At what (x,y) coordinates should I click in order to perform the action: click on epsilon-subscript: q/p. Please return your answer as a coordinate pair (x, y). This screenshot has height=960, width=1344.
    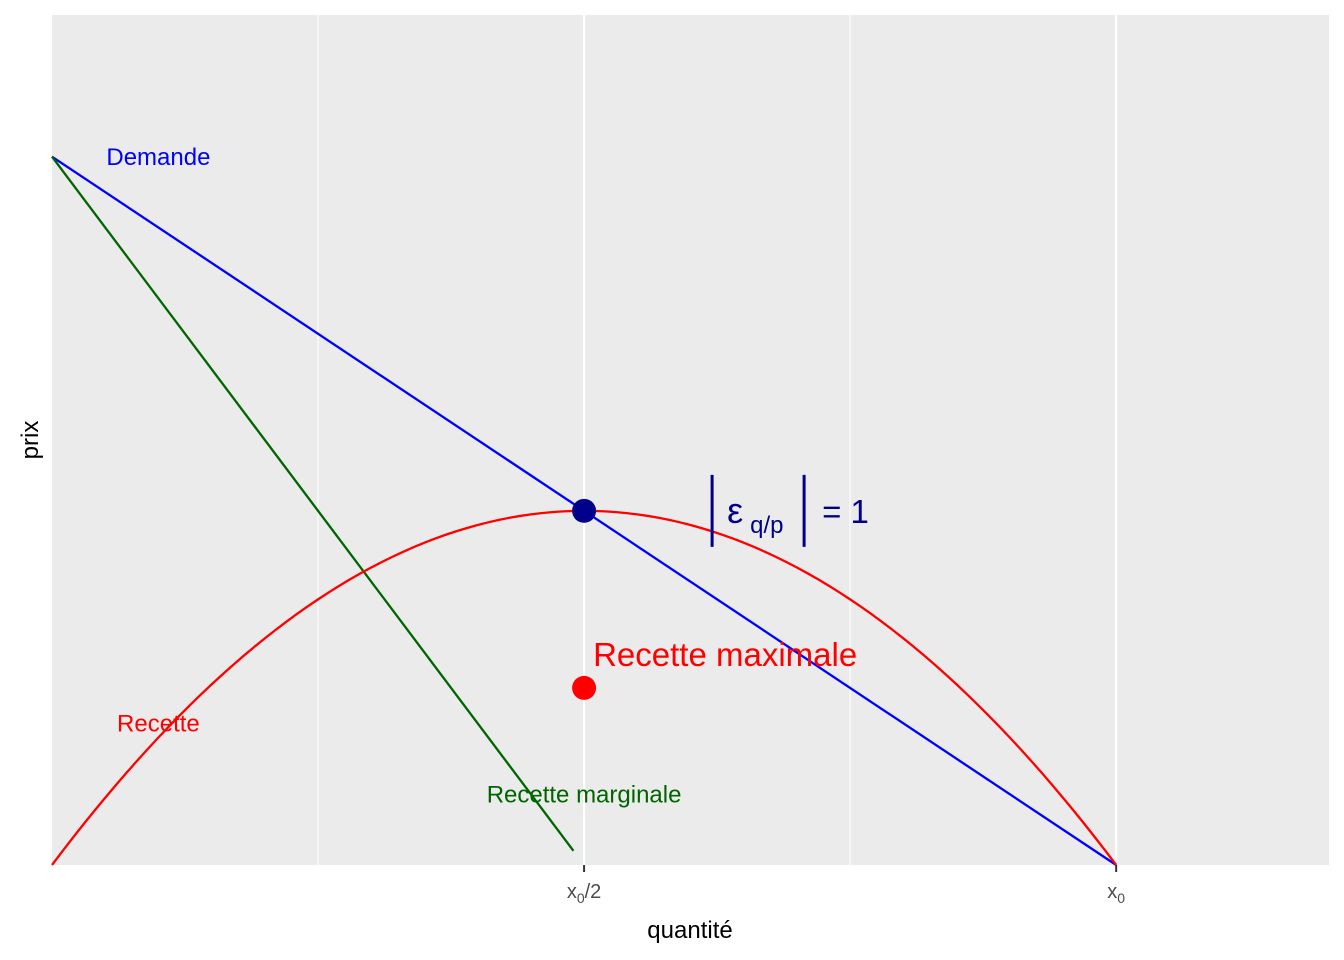
    Looking at the image, I should click on (766, 525).